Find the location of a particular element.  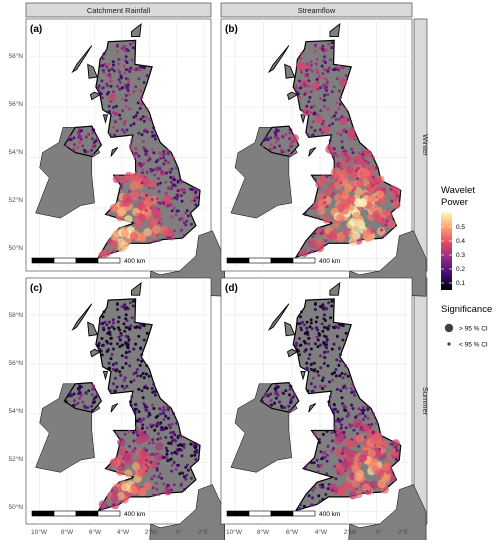

lat-tick-52: 52°N is located at coordinates (15, 200).